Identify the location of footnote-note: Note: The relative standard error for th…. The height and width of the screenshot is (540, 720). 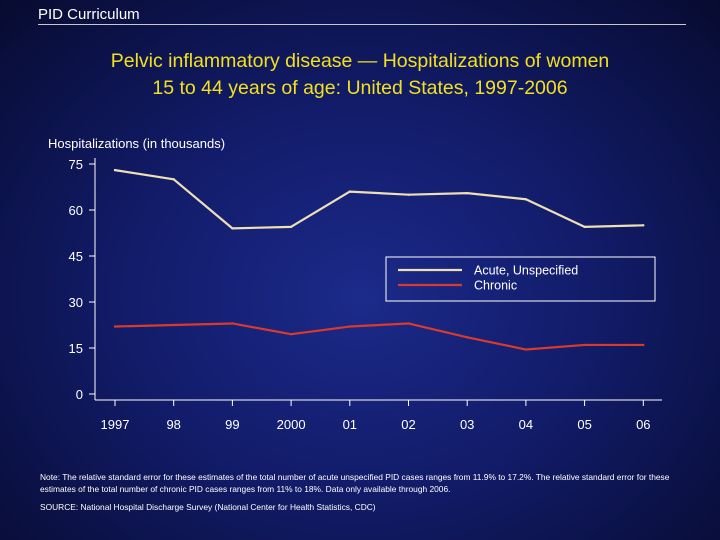
(355, 483).